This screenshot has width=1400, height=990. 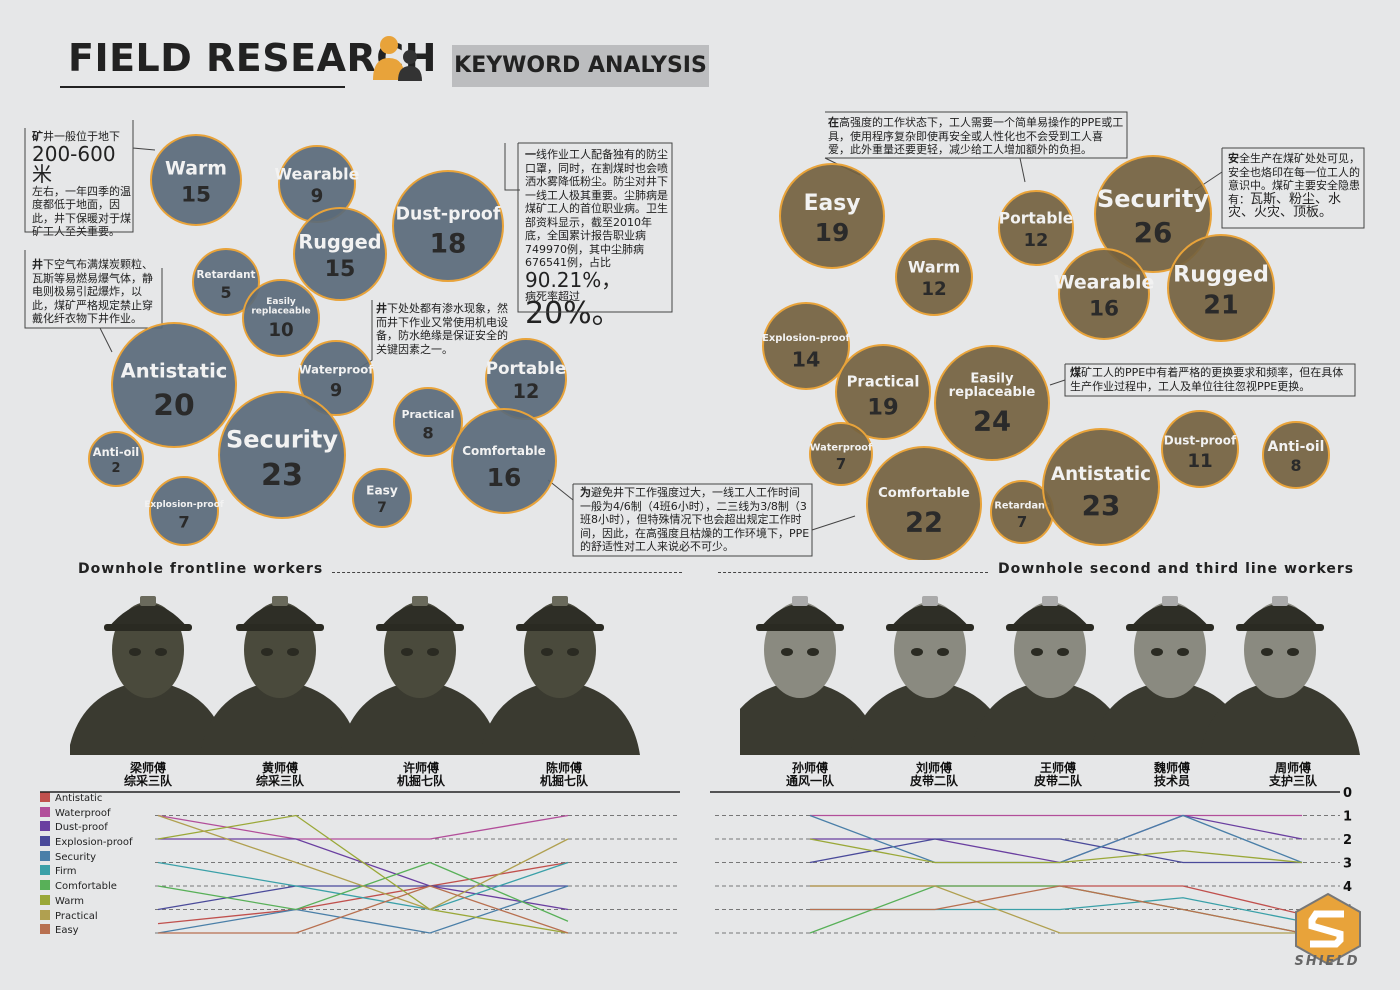 I want to click on bubble-value: 14, so click(x=806, y=360).